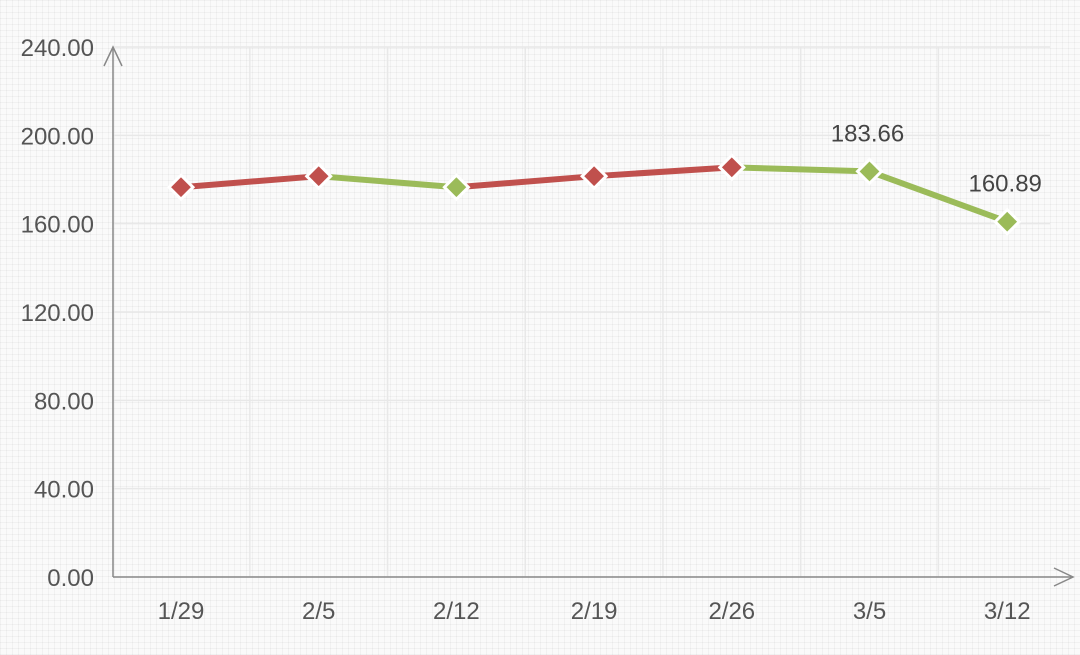  I want to click on y-tick-label: 160.00, so click(57, 225).